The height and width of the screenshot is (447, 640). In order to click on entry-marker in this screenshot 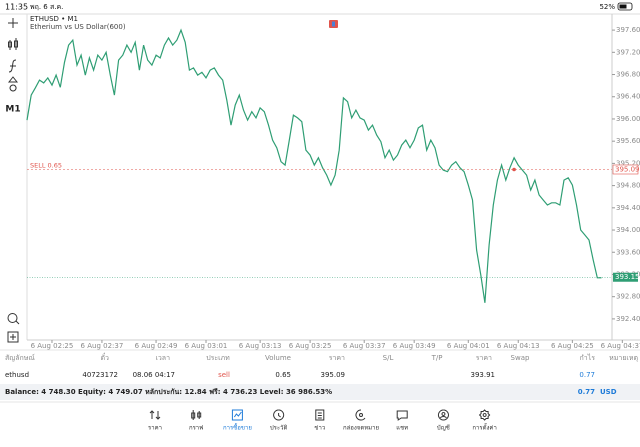, I will do `click(514, 169)`.